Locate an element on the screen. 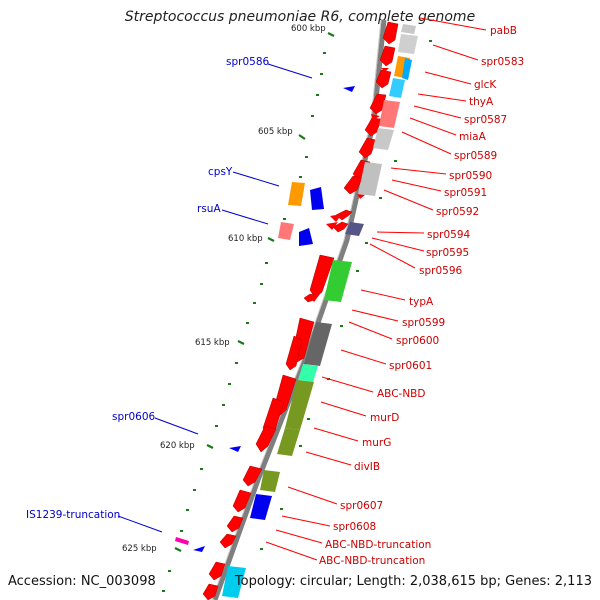 This screenshot has width=600, height=600. label-typA: typA is located at coordinates (421, 302).